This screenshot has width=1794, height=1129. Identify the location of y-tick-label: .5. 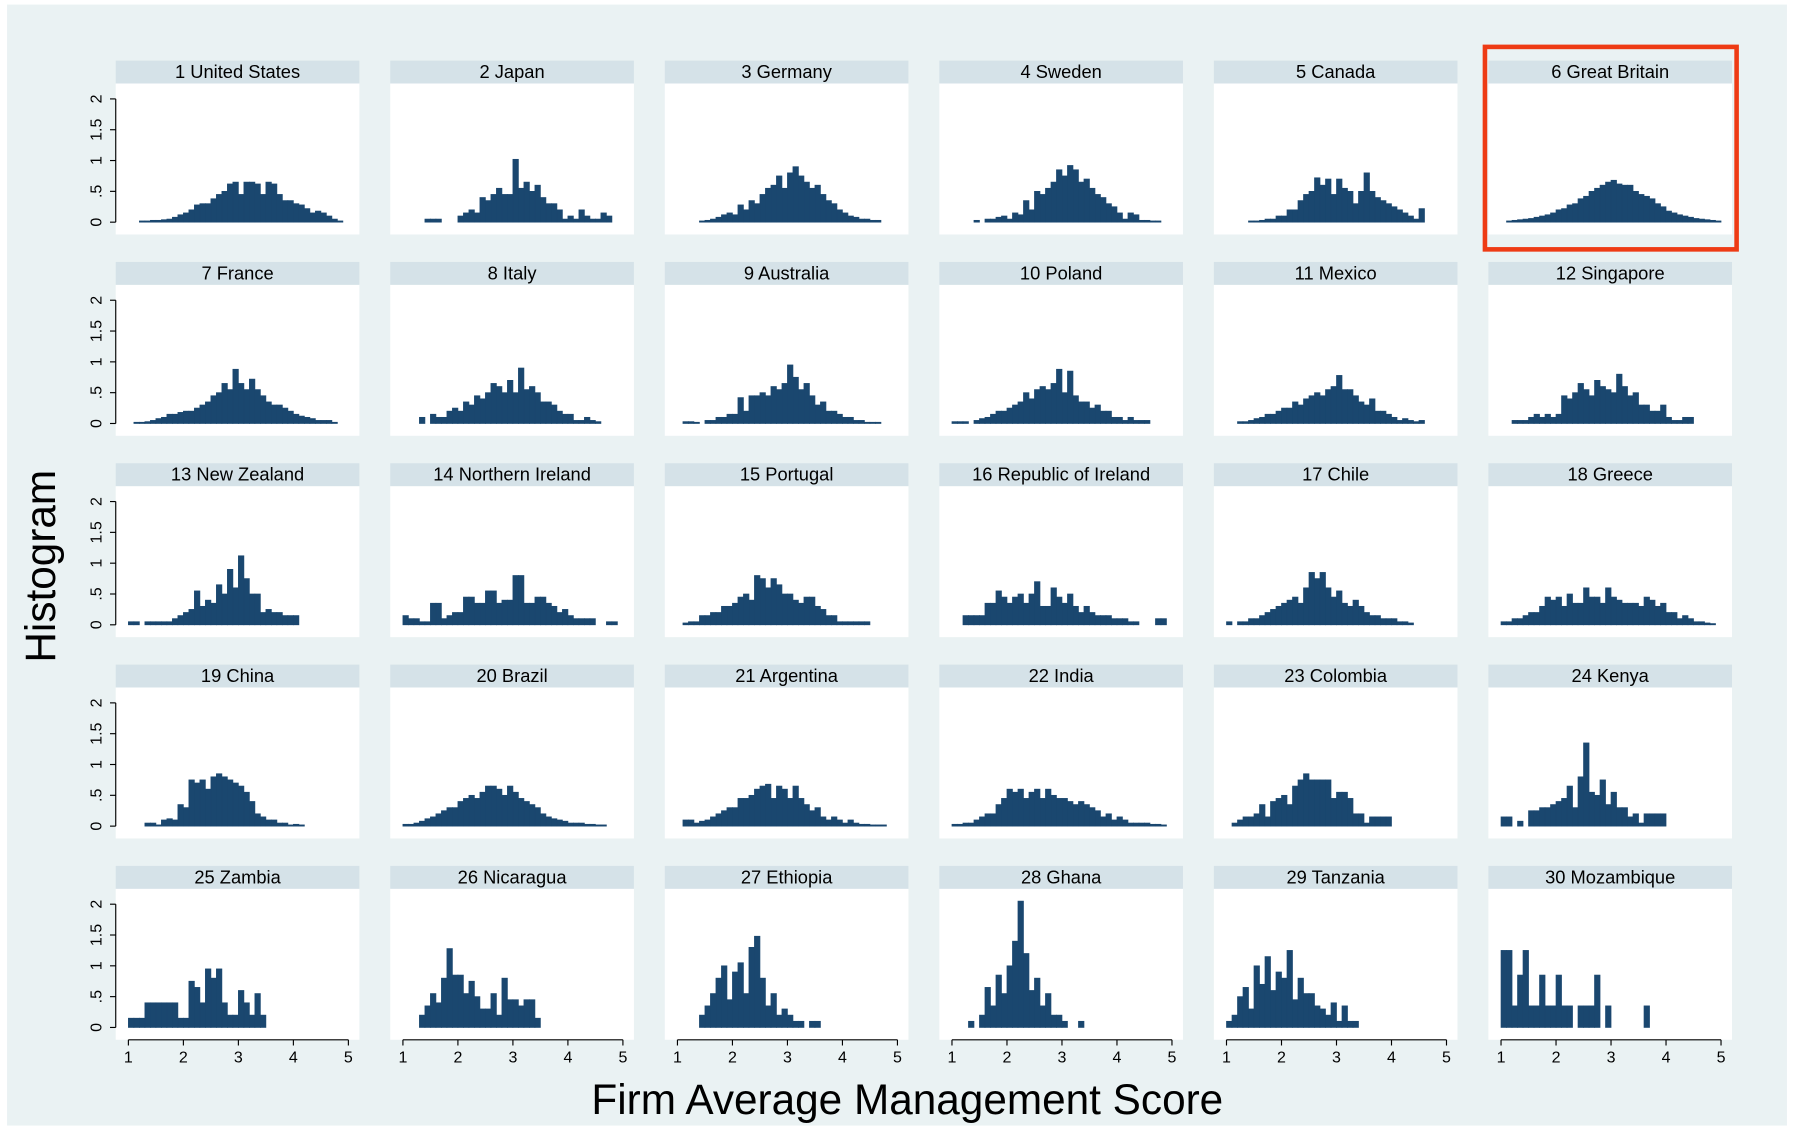
(97, 795).